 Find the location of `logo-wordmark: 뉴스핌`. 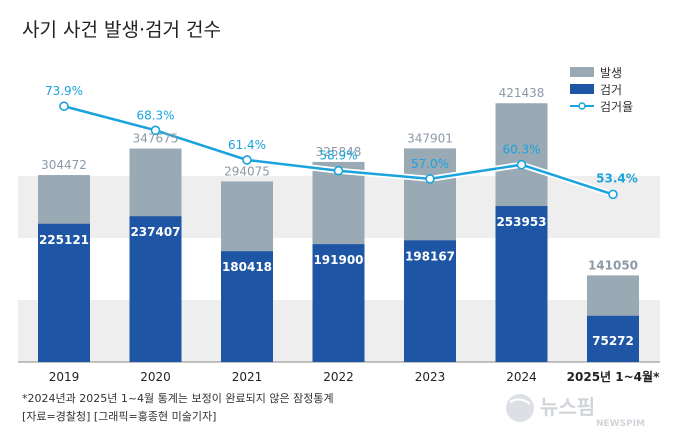

logo-wordmark: 뉴스핌 is located at coordinates (567, 407).